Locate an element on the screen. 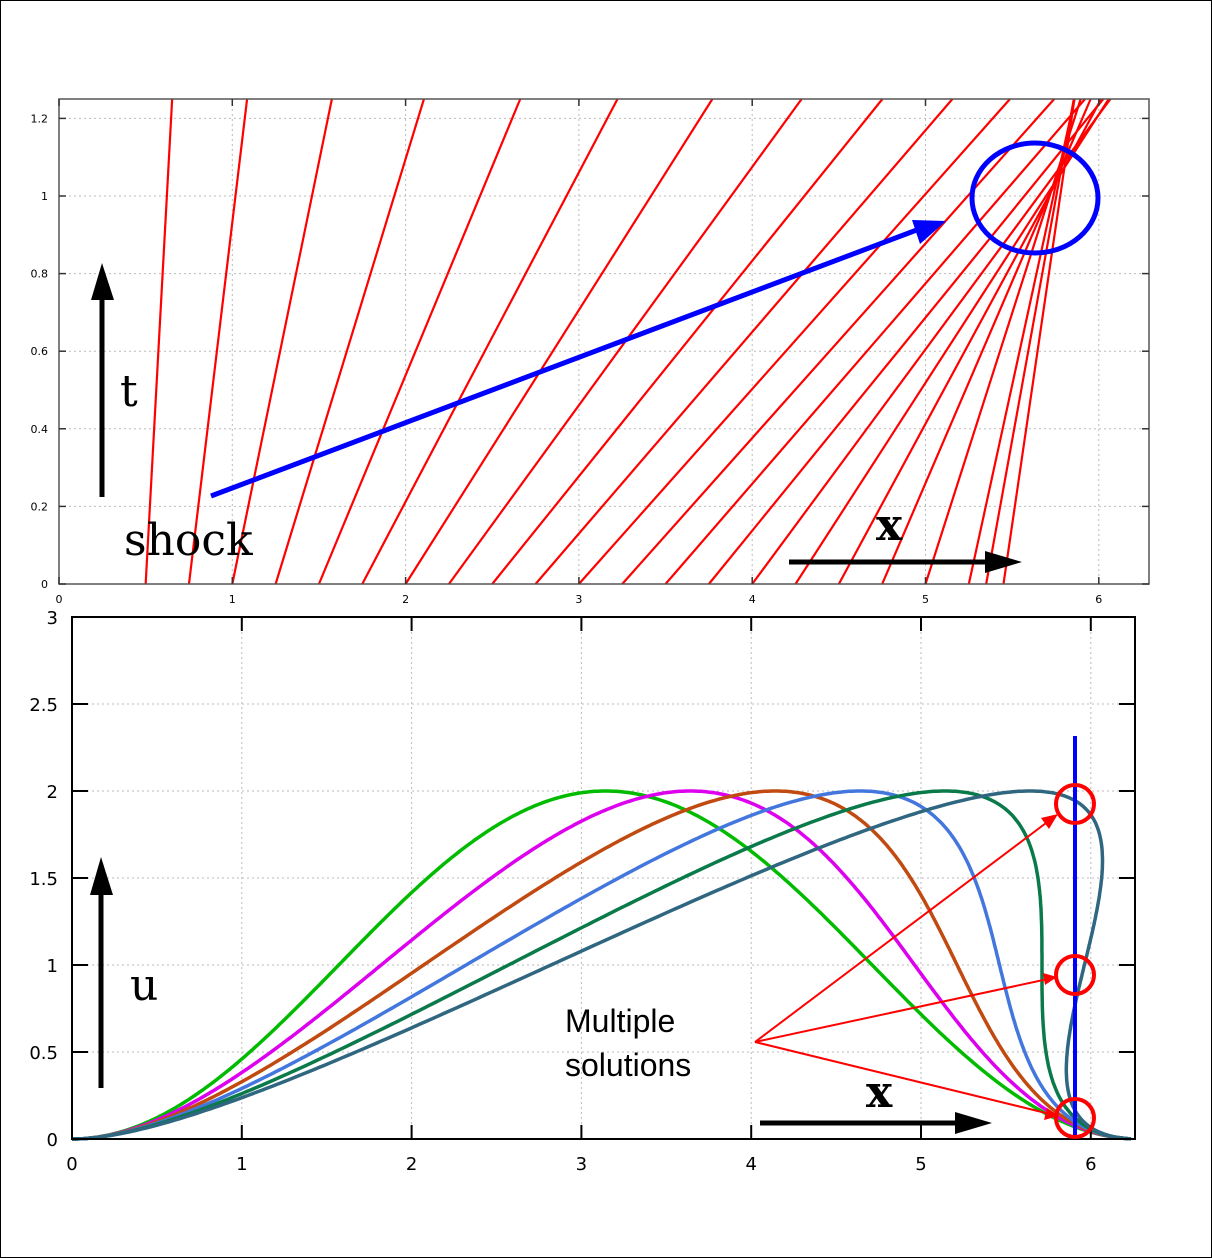 The image size is (1212, 1258). top-xtick-label: 1 is located at coordinates (232, 599).